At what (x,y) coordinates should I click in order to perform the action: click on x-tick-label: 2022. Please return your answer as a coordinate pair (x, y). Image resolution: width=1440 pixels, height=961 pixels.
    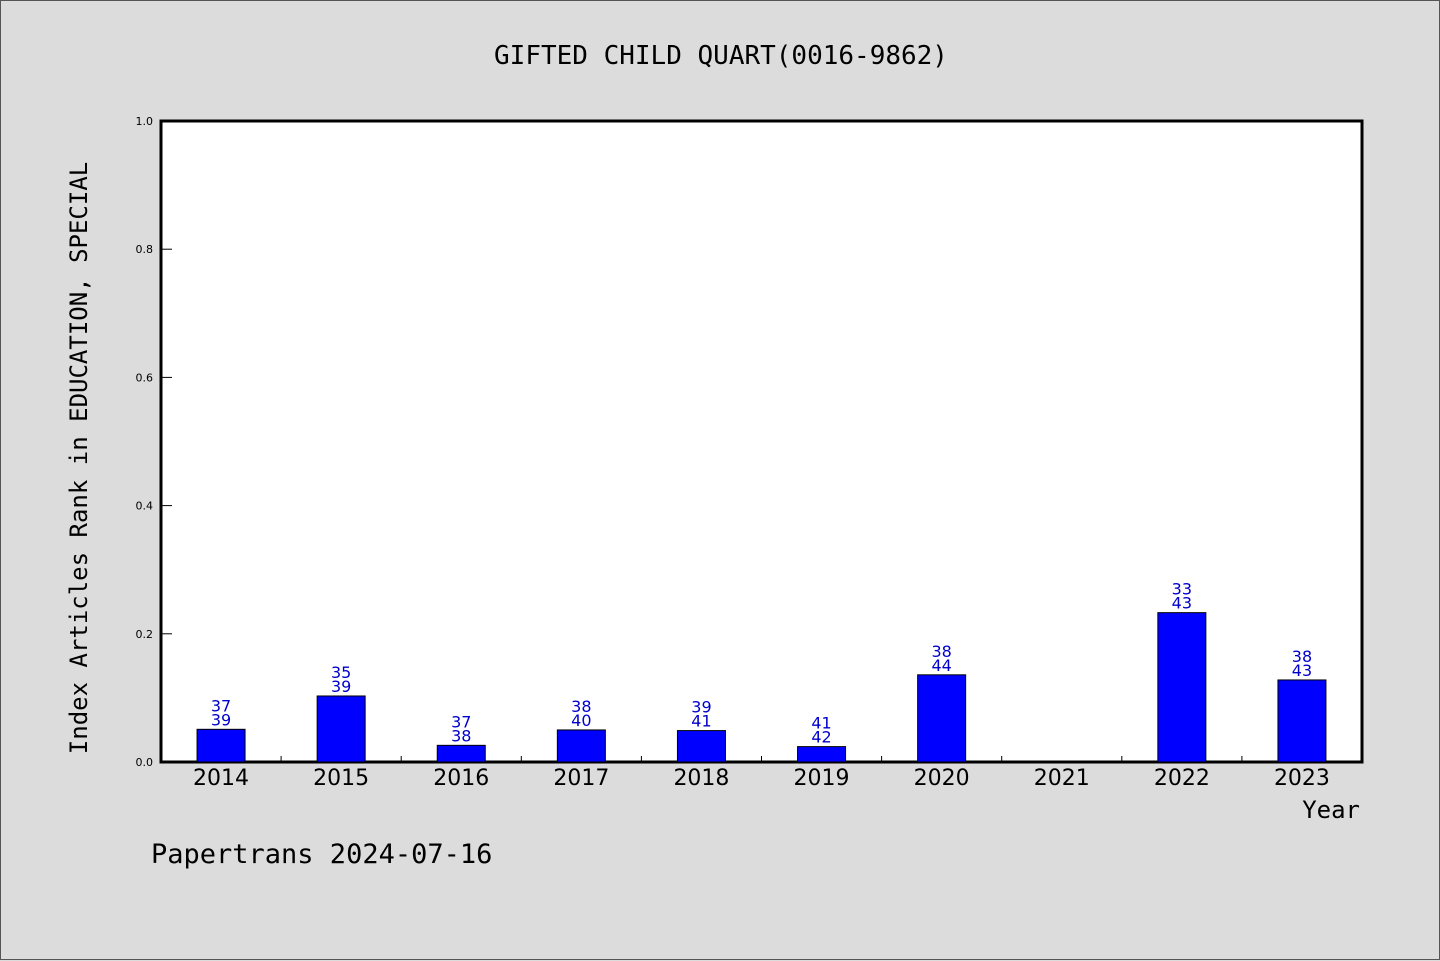
    Looking at the image, I should click on (1182, 778).